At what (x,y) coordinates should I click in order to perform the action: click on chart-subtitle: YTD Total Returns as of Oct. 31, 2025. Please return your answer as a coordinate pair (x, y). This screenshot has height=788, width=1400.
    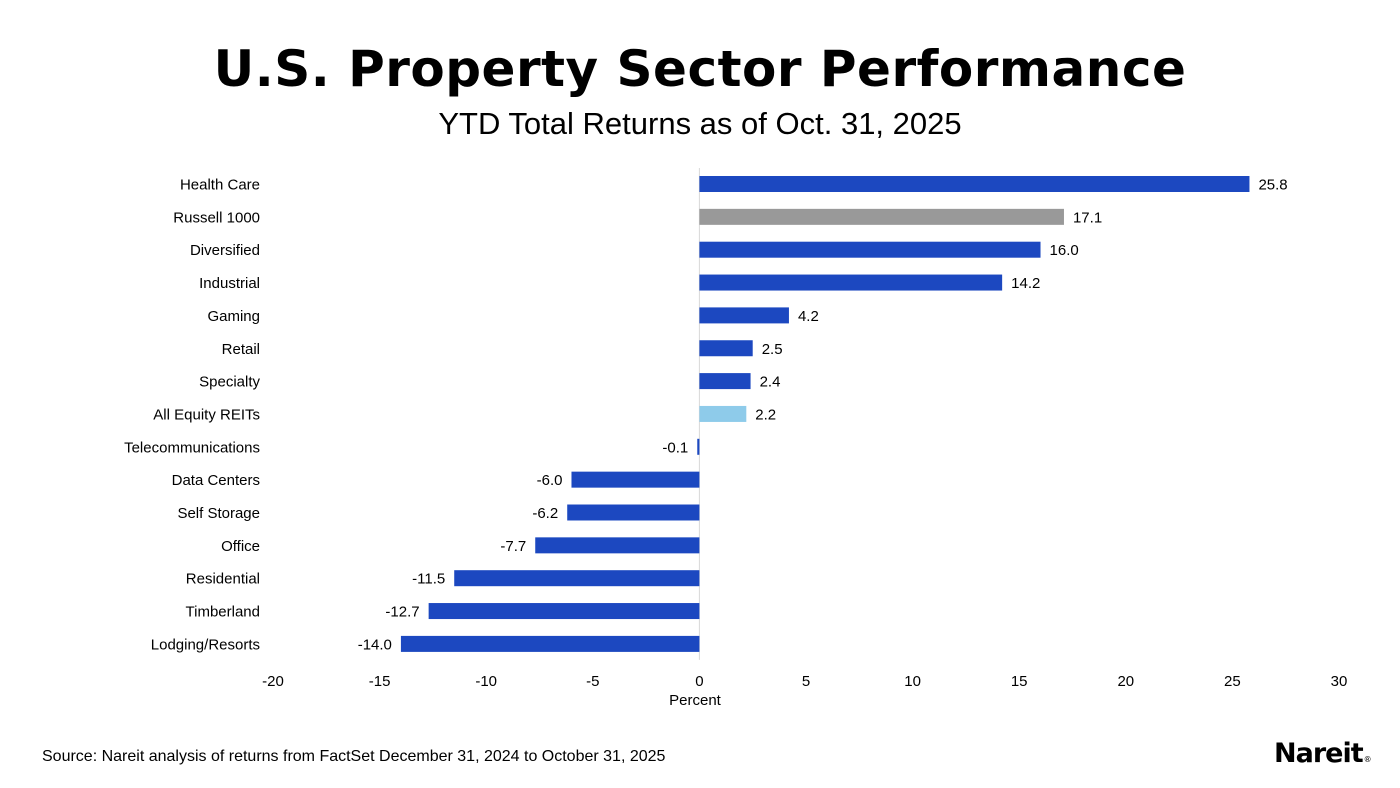
    Looking at the image, I should click on (700, 123).